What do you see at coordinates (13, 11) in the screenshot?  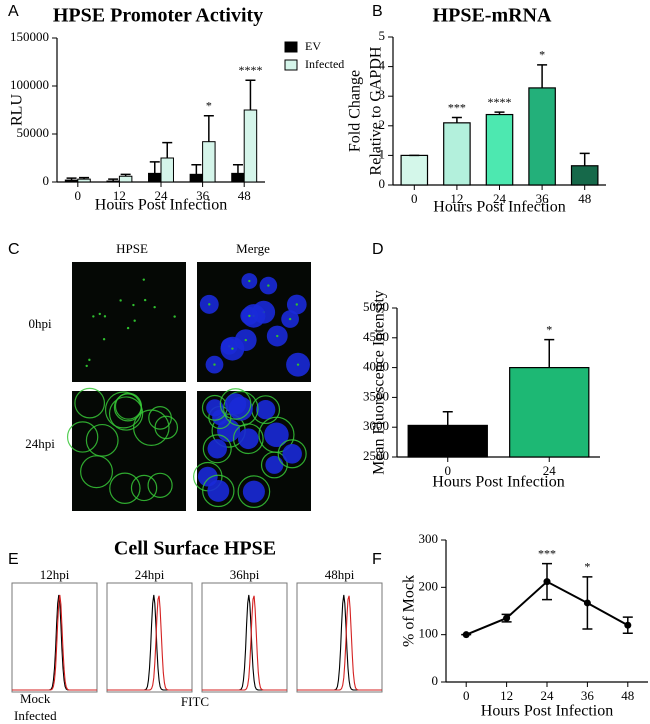 I see `panel-letter: A` at bounding box center [13, 11].